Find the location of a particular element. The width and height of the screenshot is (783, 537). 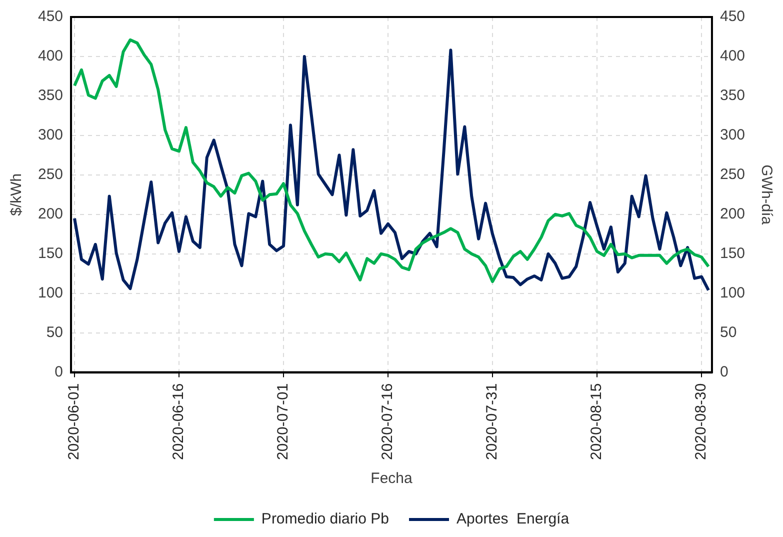

y-axis-title: $/kWh is located at coordinates (17, 194).